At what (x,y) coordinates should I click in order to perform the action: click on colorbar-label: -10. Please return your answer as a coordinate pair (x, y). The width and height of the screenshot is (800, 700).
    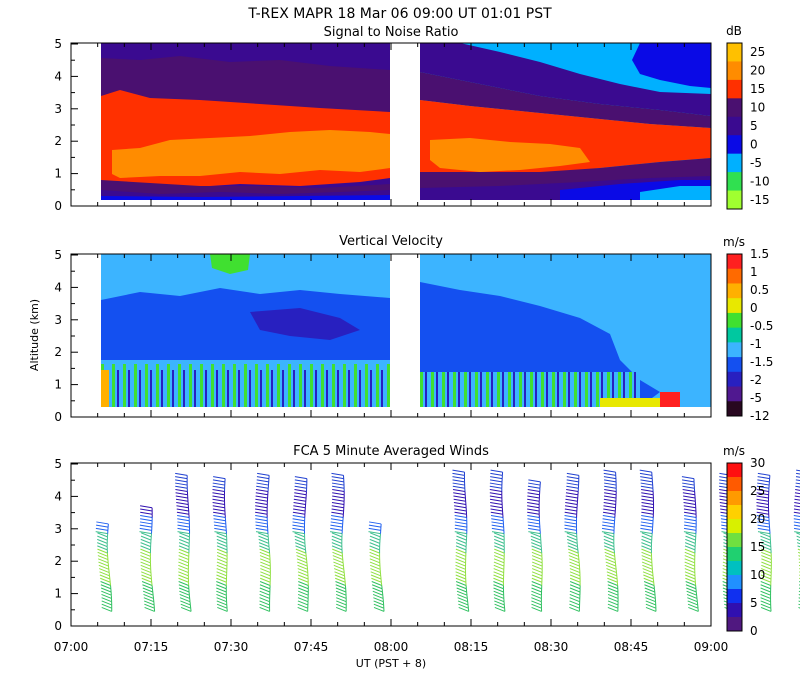
    Looking at the image, I should click on (760, 181).